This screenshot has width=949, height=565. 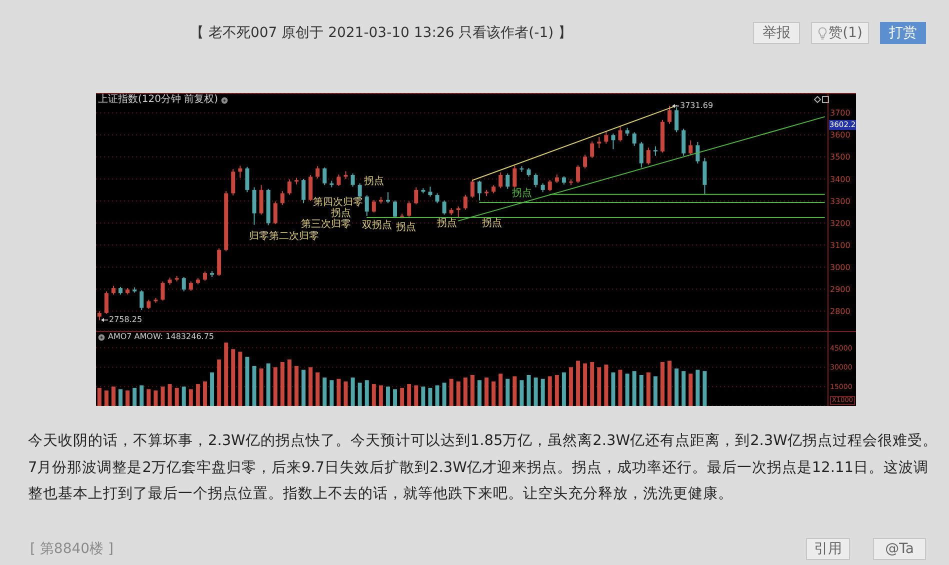 I want to click on y-tick-label: 2900, so click(x=840, y=289).